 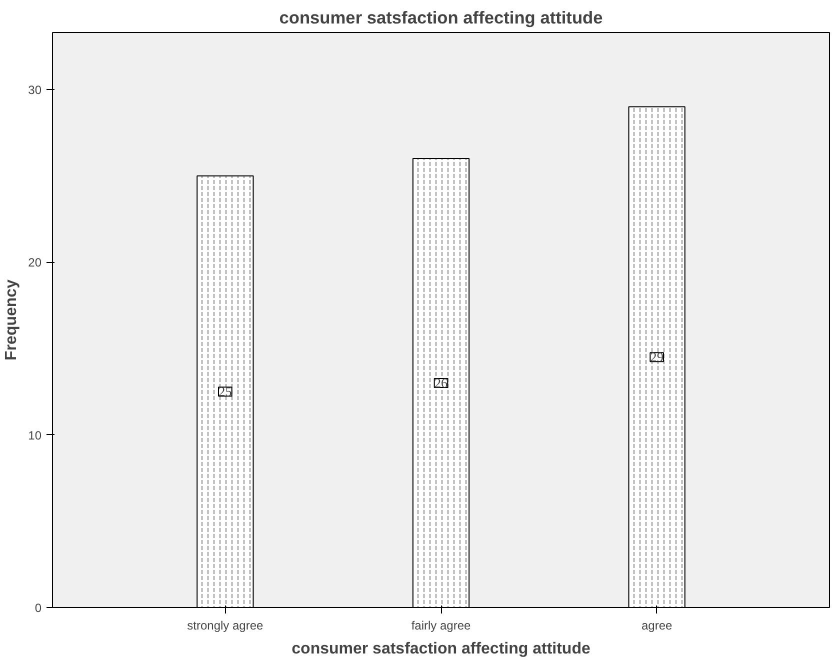 I want to click on y-axis-title: Frequency, so click(x=11, y=319).